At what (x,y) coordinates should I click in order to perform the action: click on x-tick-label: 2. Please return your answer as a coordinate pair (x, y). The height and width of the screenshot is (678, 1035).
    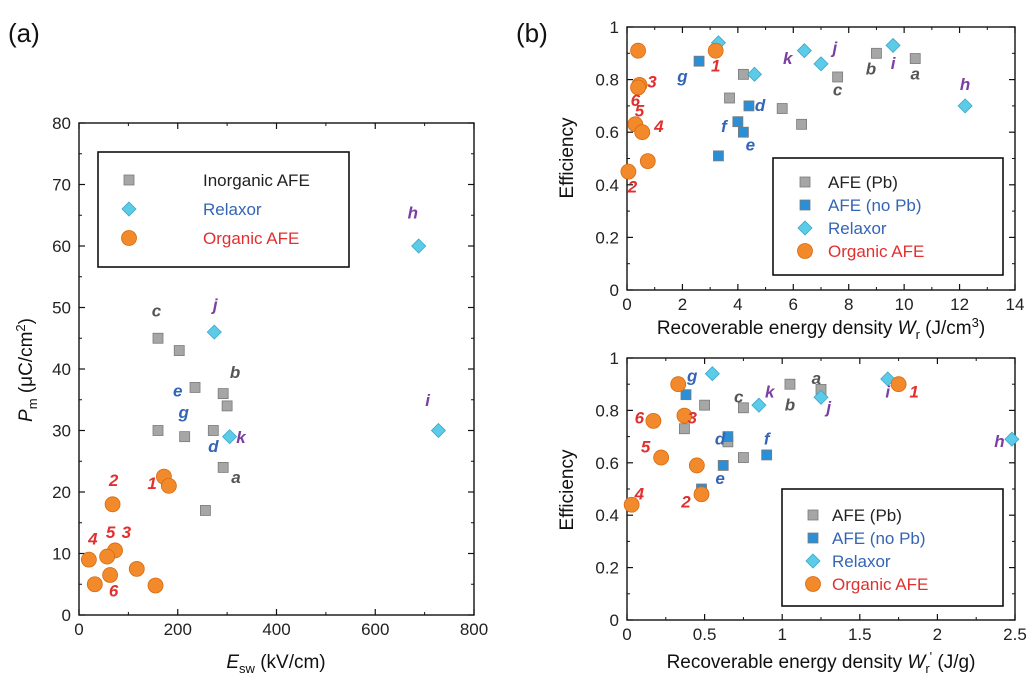
    Looking at the image, I should click on (682, 304).